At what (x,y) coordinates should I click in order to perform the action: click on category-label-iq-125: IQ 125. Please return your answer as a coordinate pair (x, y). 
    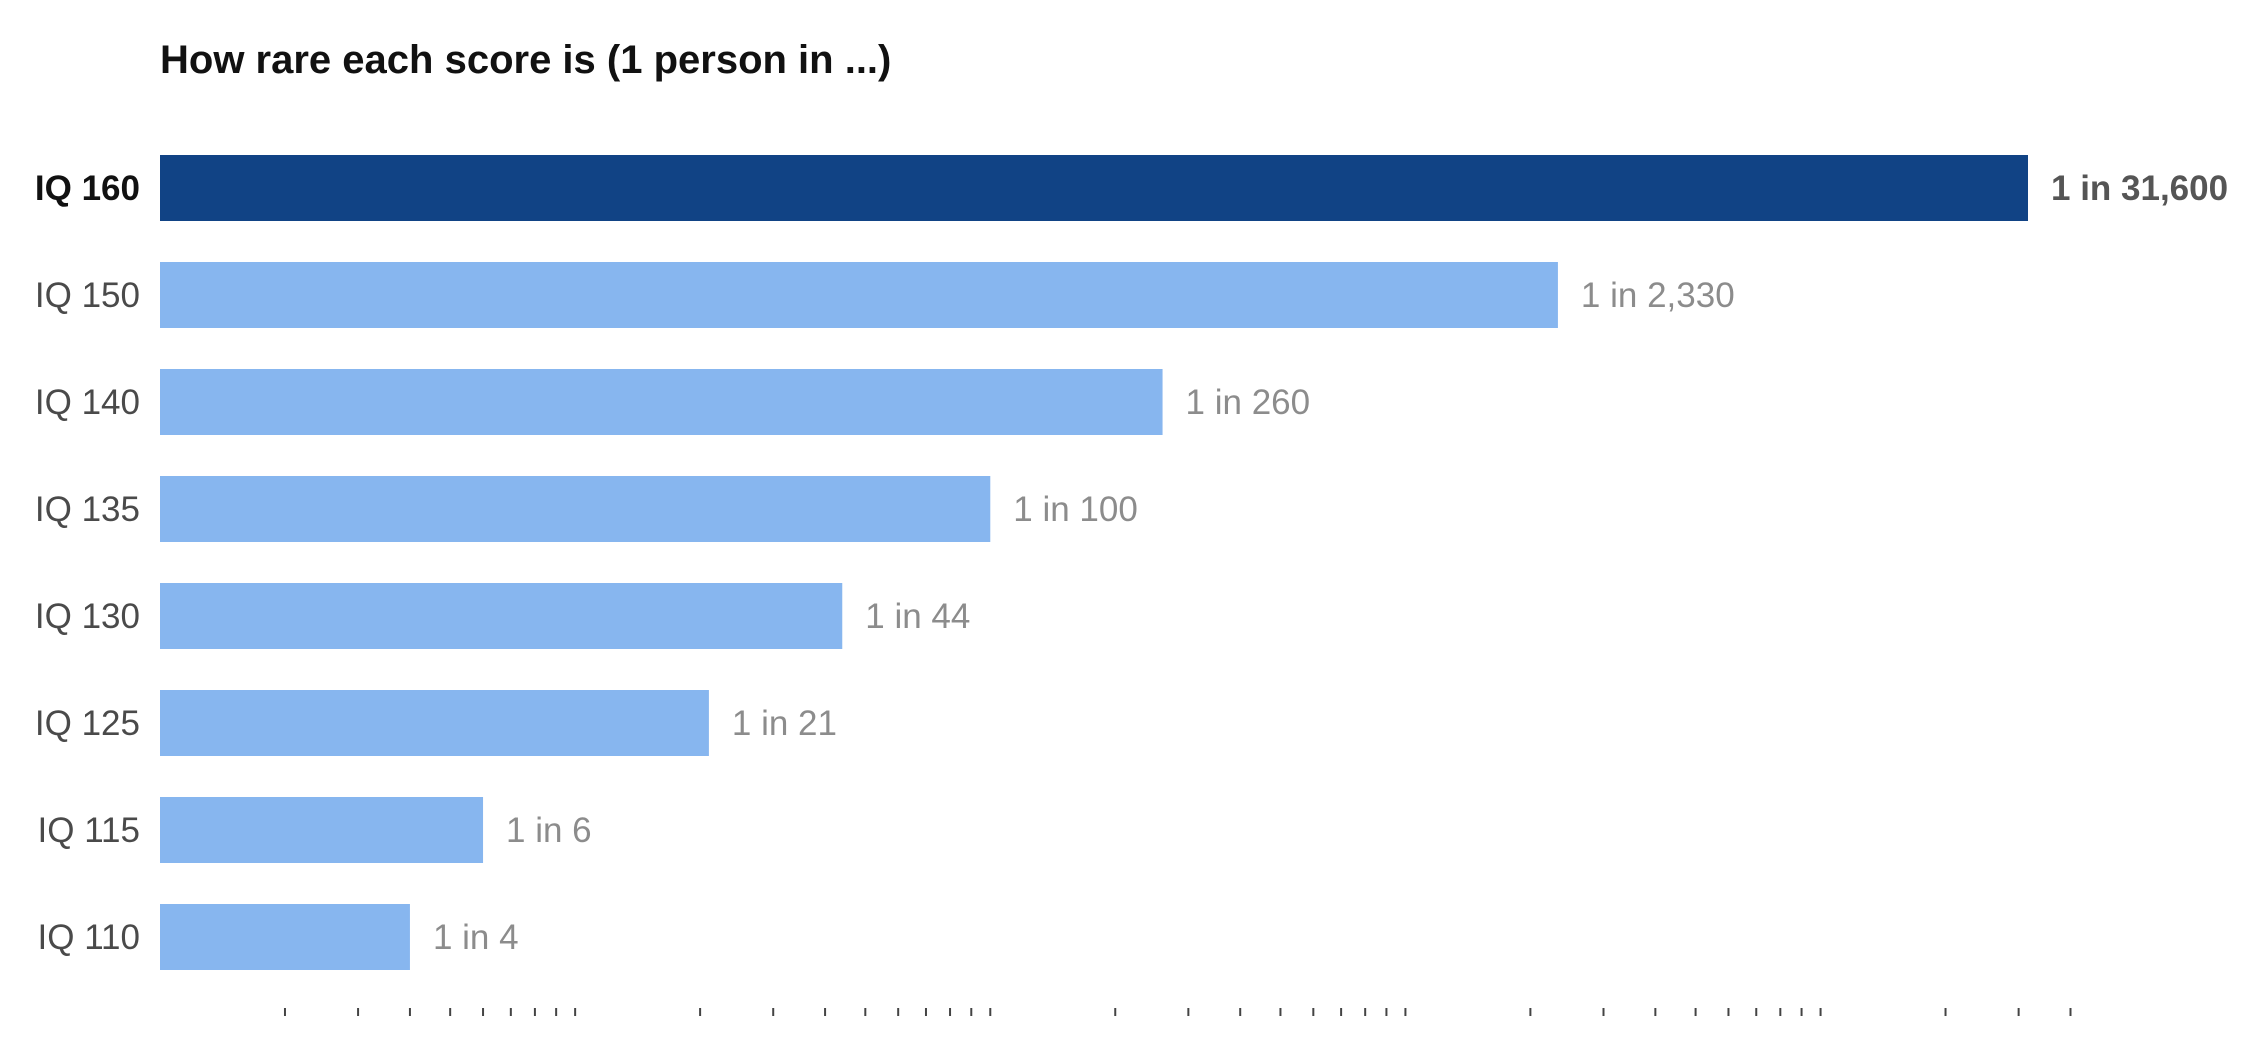
    Looking at the image, I should click on (87, 723).